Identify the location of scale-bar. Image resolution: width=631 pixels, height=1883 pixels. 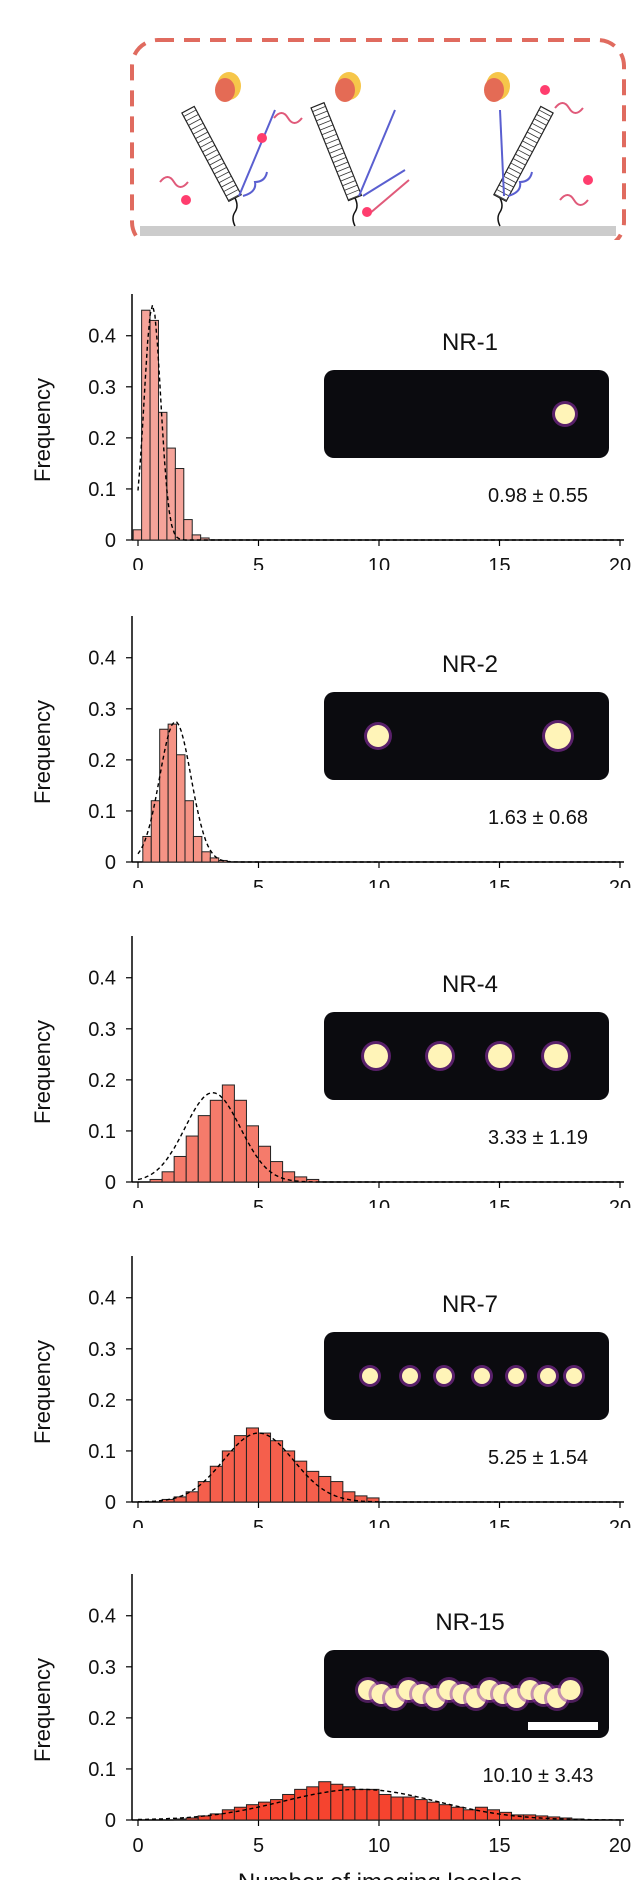
(563, 1726).